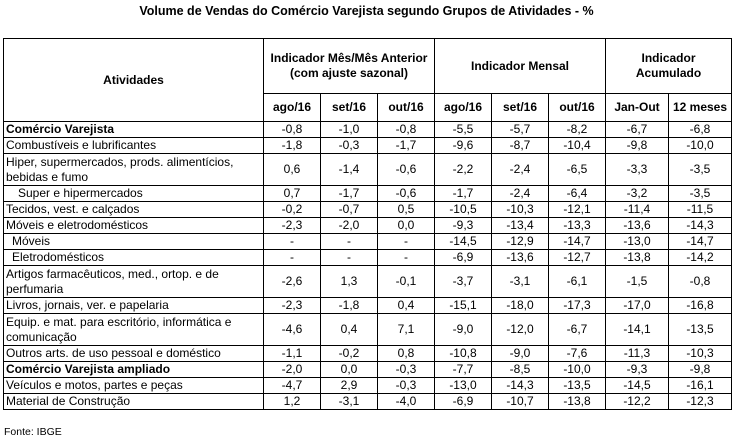 The image size is (733, 440). What do you see at coordinates (349, 385) in the screenshot?
I see `value-cell: 2,9` at bounding box center [349, 385].